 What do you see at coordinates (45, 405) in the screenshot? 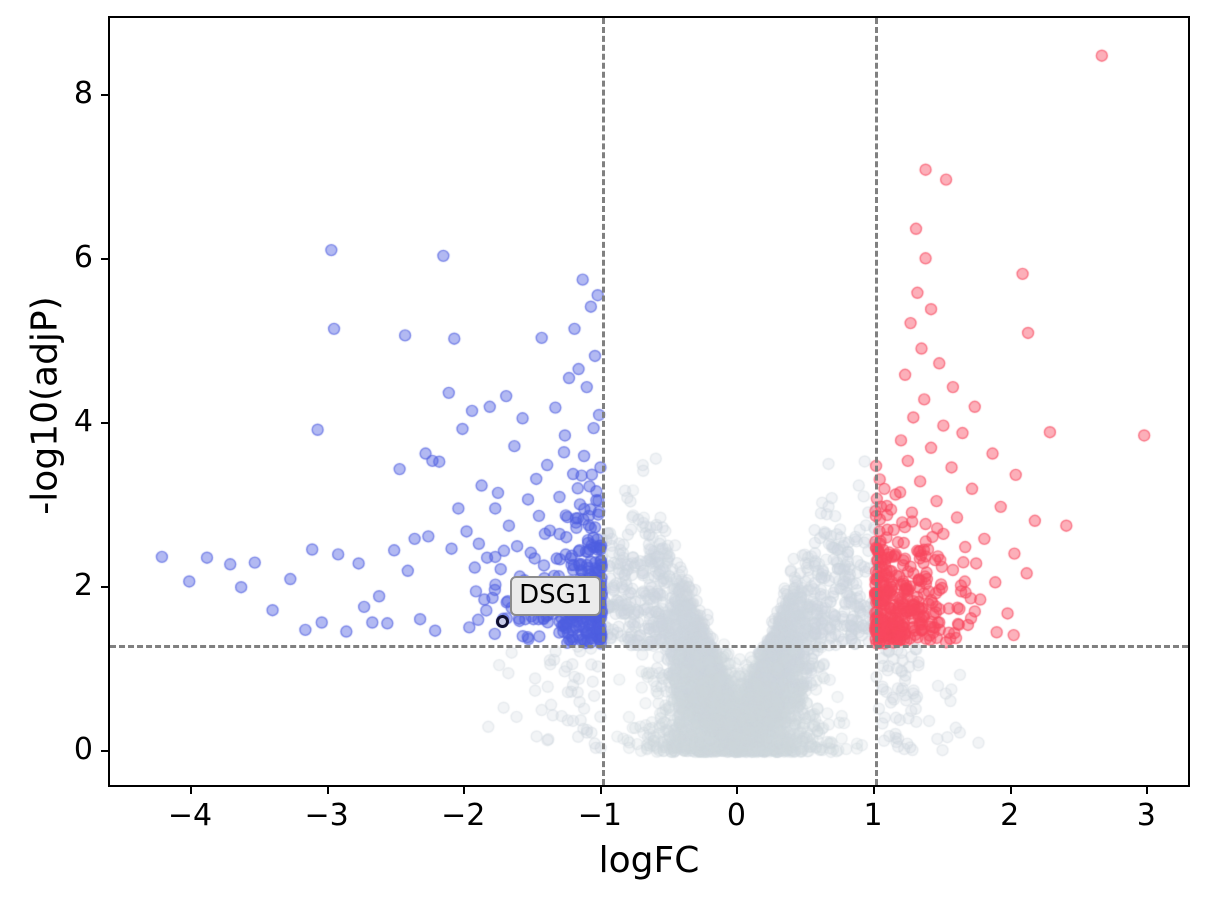
I see `y-axis-title: -log10(adjP)` at bounding box center [45, 405].